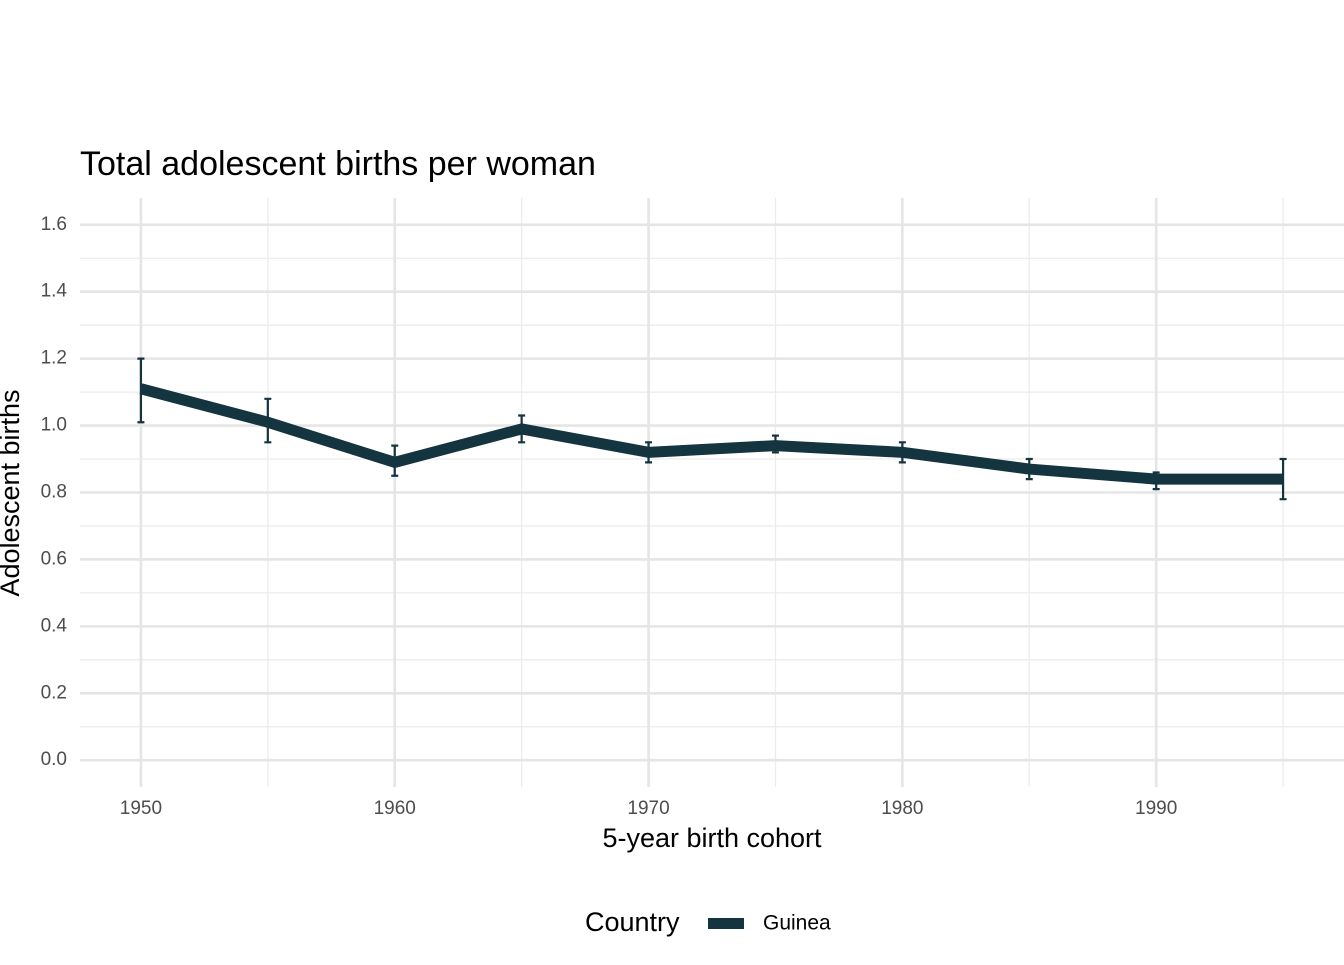 This screenshot has width=1344, height=965. I want to click on y-tick-label: 0.4, so click(54, 625).